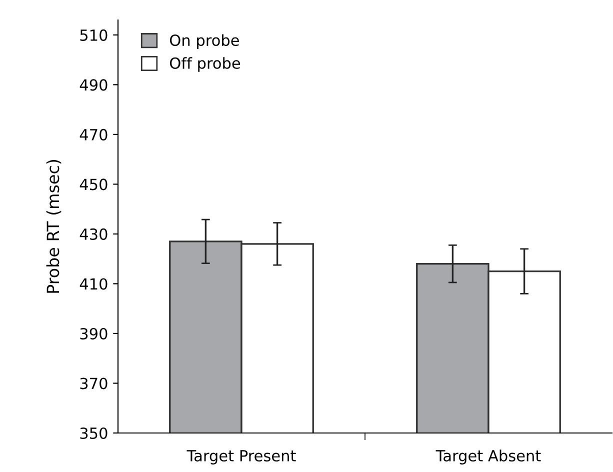 The width and height of the screenshot is (613, 472). Describe the element at coordinates (94, 384) in the screenshot. I see `y-tick-label: 370` at that location.